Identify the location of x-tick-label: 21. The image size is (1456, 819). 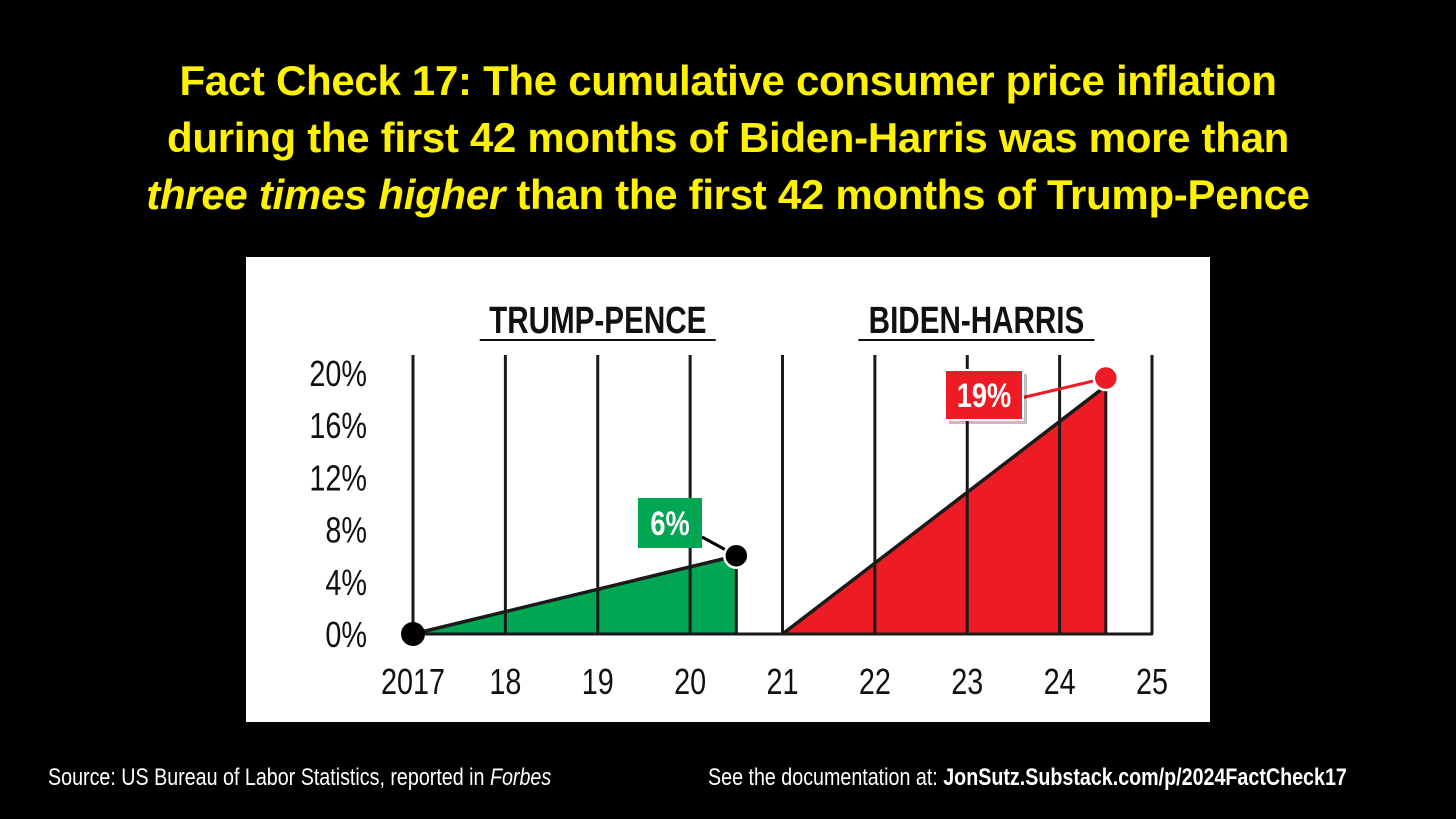
(782, 681).